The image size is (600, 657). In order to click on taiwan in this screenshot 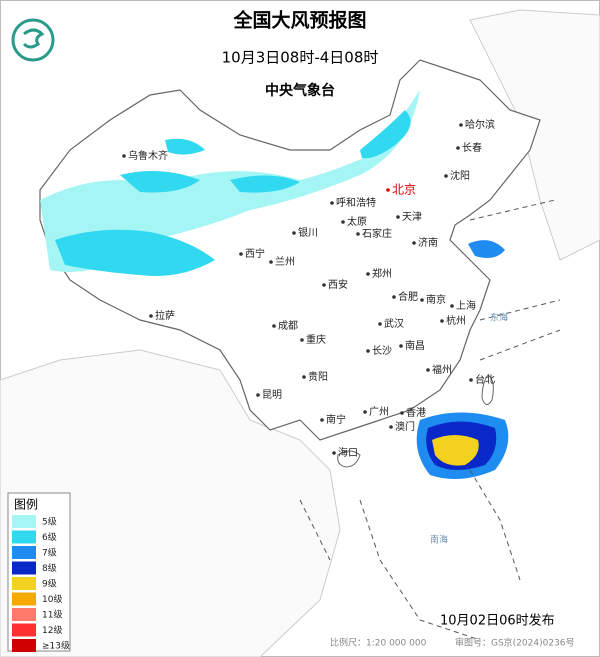, I will do `click(487, 389)`.